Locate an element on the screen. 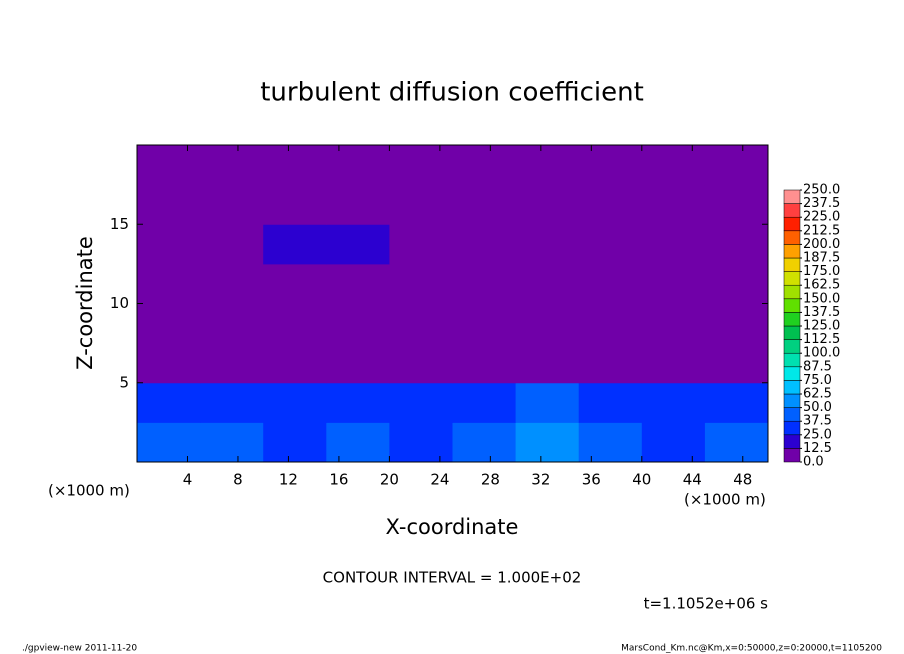 The image size is (904, 654). y-tick-label: 10 is located at coordinates (119, 303).